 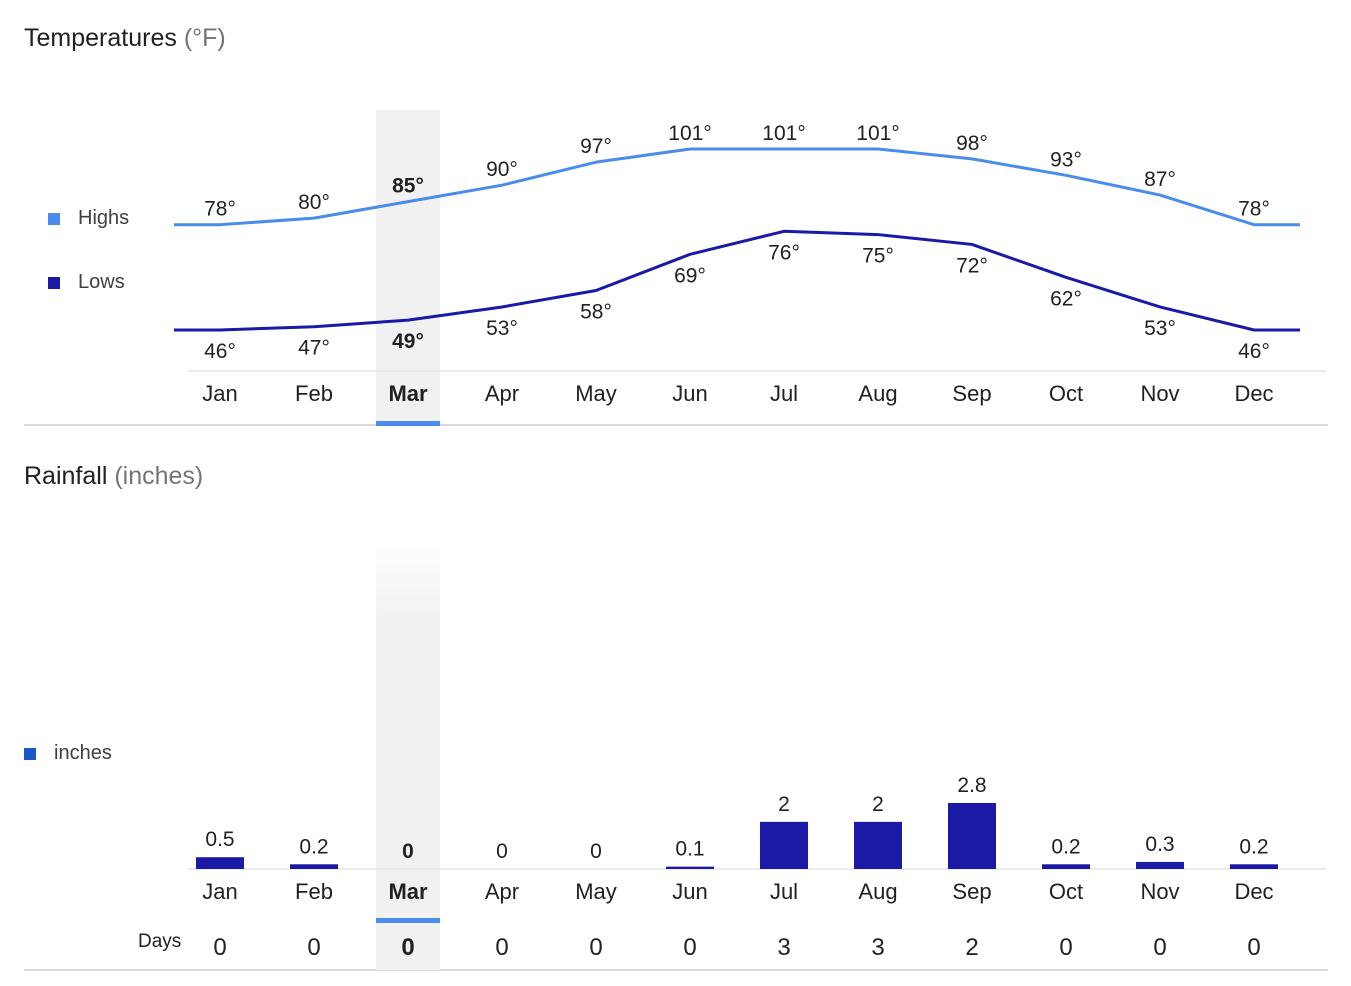 I want to click on selected-column-temp, so click(x=408, y=267).